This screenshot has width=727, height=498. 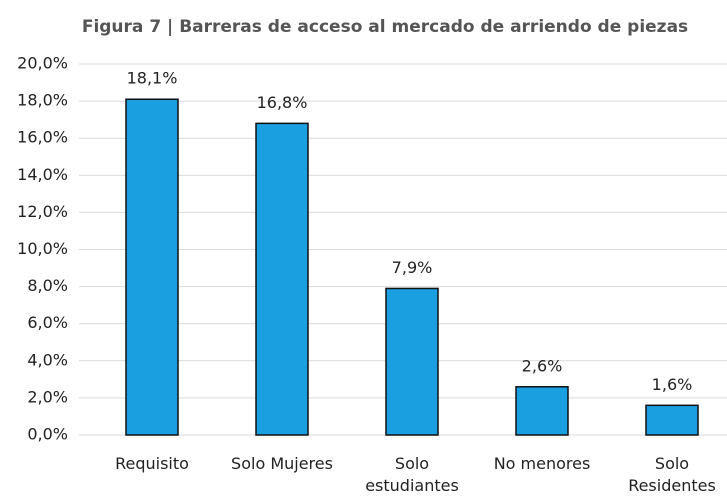 I want to click on y-tick-label: 2,0%, so click(x=47, y=396).